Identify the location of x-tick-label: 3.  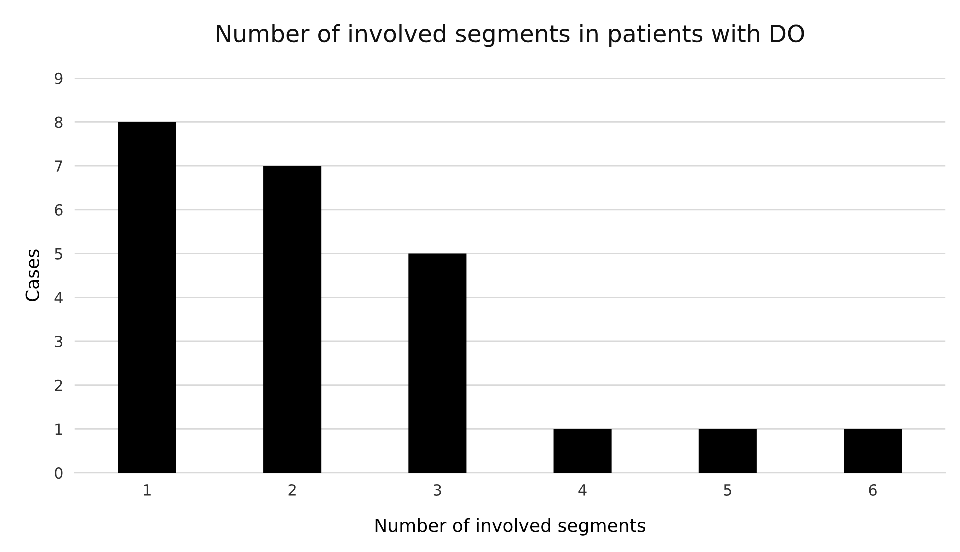
(438, 490).